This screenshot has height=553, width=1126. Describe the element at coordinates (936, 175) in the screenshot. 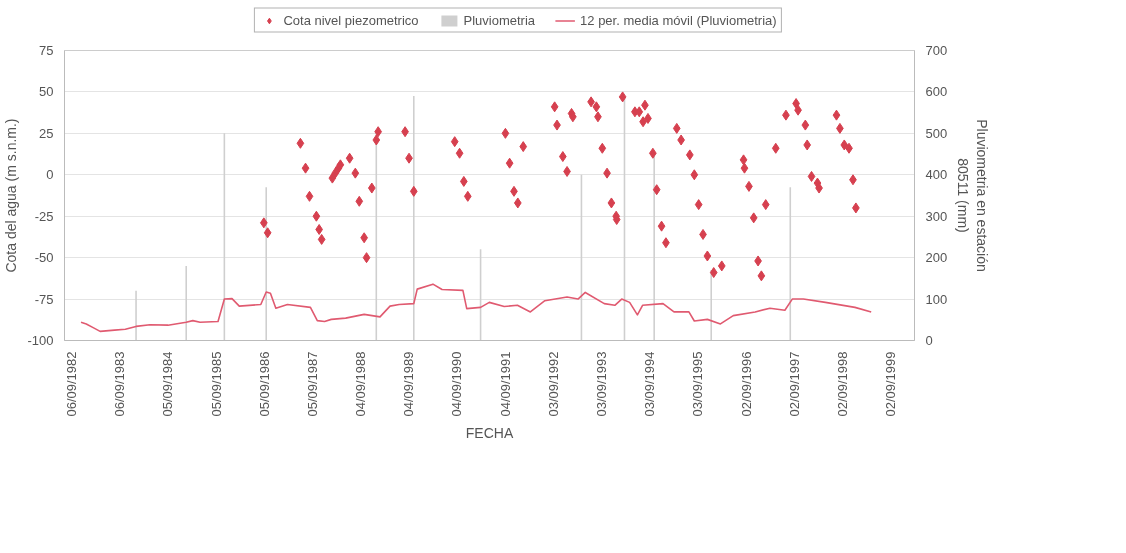

I see `y2-tick-label: 400` at that location.